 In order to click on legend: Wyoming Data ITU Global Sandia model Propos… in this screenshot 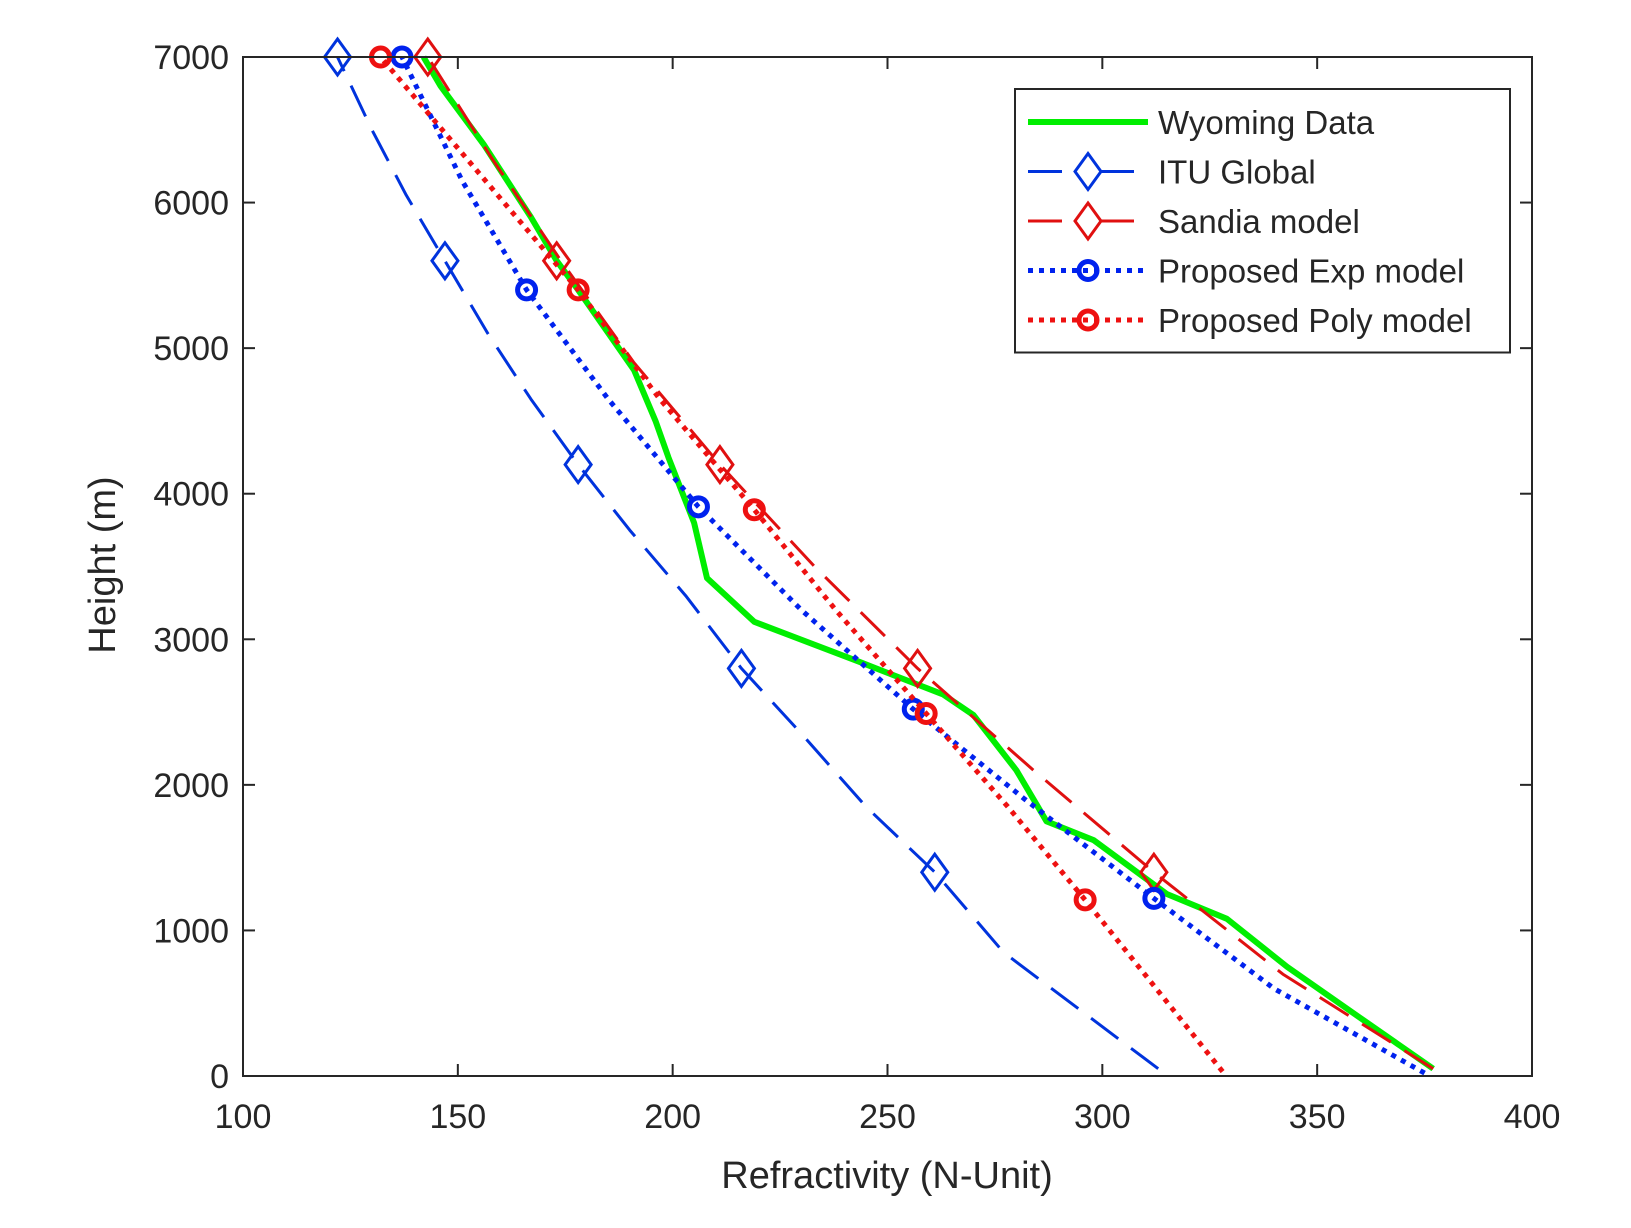, I will do `click(1262, 221)`.